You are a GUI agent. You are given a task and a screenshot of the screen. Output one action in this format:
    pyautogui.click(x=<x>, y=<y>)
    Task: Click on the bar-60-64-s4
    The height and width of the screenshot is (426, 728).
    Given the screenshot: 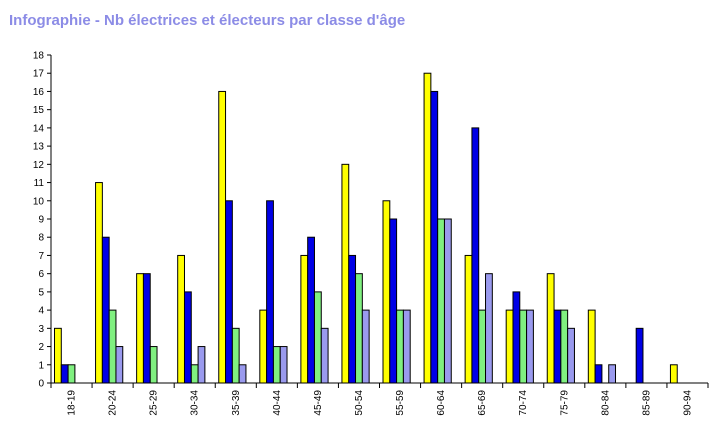 What is the action you would take?
    pyautogui.click(x=447, y=301)
    